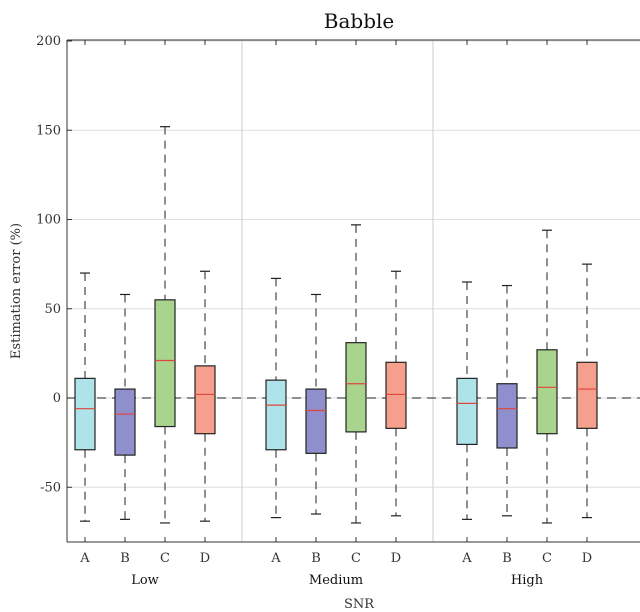  I want to click on box-medium-a, so click(276, 415).